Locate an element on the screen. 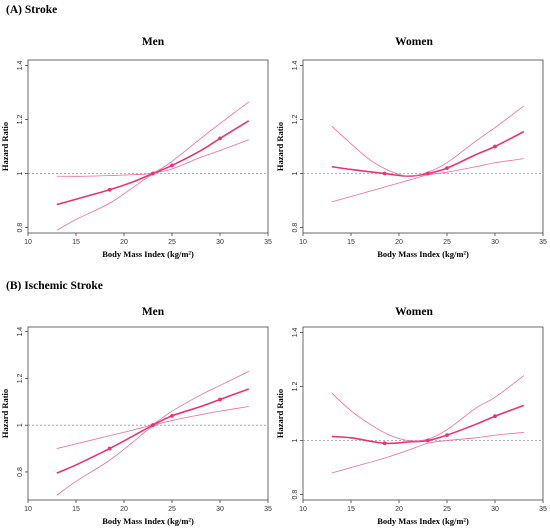  section-title-stroke: (A) Stroke is located at coordinates (32, 10).